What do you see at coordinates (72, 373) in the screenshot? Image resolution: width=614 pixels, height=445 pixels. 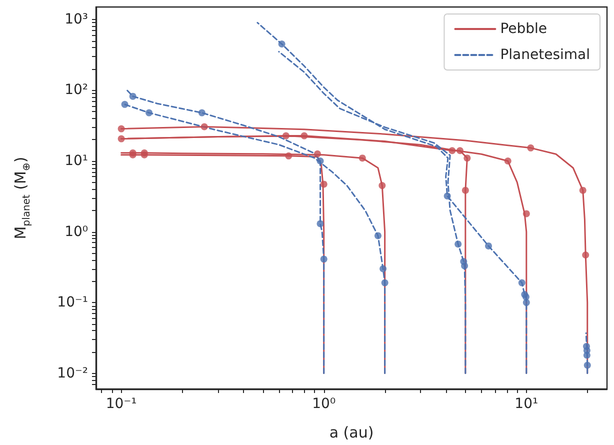 I see `y-tick-label: 10⁻²` at bounding box center [72, 373].